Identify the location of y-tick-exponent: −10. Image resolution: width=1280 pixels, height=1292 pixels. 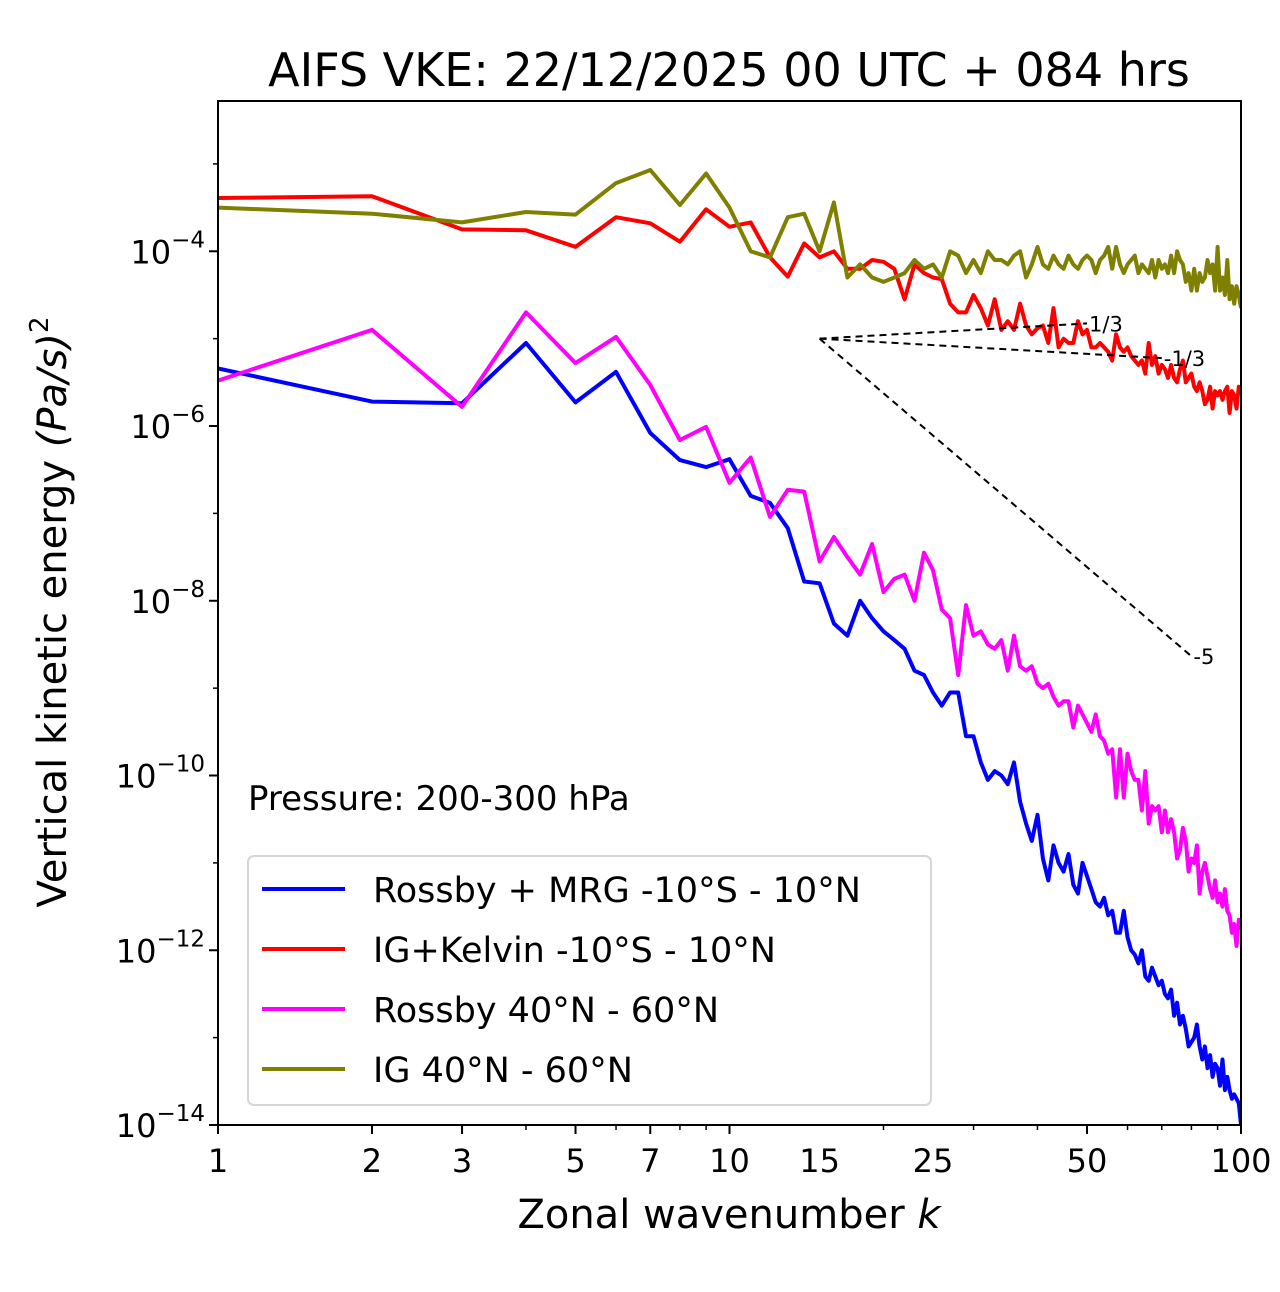
(180, 765).